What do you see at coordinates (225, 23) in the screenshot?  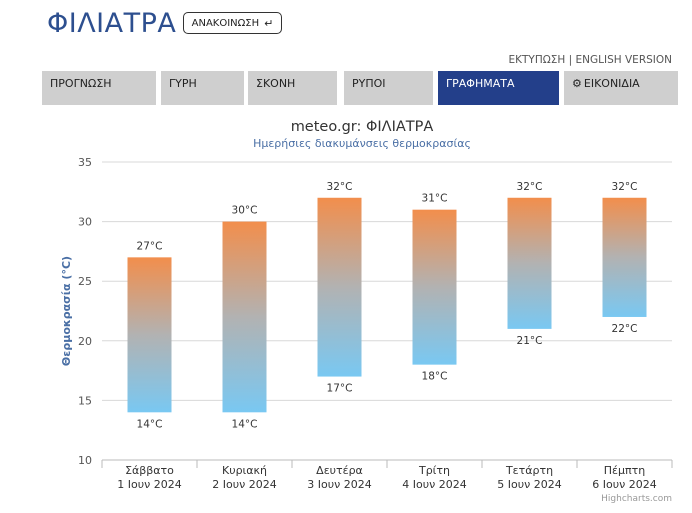 I see `announcement-label: ΑΝΑΚΟΙΝΩΣΗ` at bounding box center [225, 23].